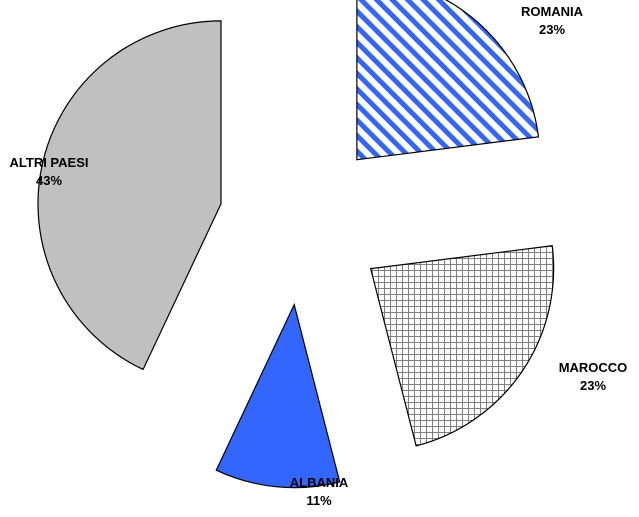 This screenshot has height=517, width=639. Describe the element at coordinates (278, 395) in the screenshot. I see `pie-slice-albania` at that location.